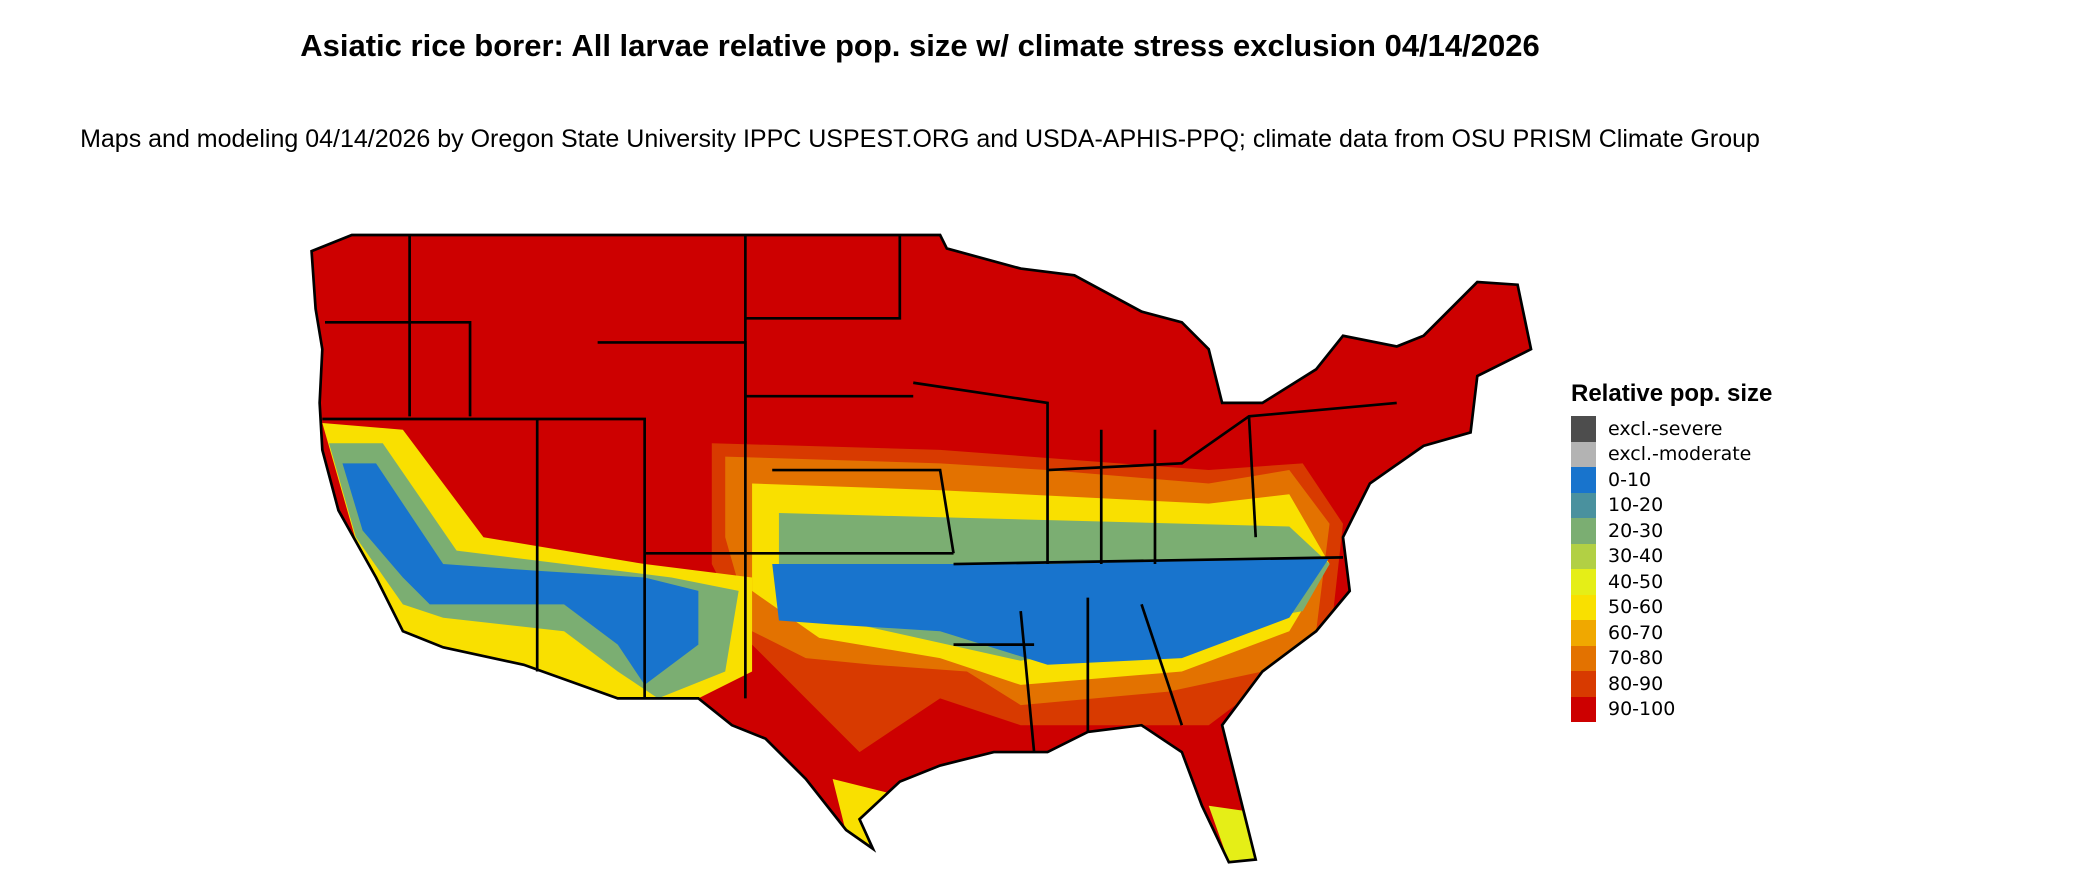 This screenshot has height=892, width=2100. I want to click on legend-item: 40-50, so click(1671, 582).